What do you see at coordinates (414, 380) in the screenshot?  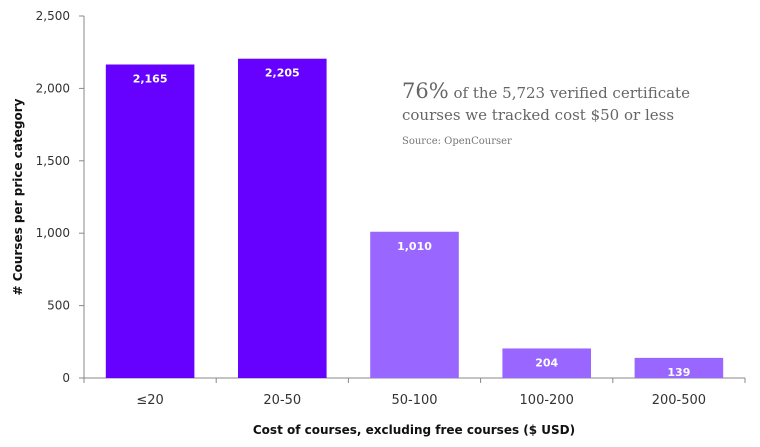 I see `x-ticks` at bounding box center [414, 380].